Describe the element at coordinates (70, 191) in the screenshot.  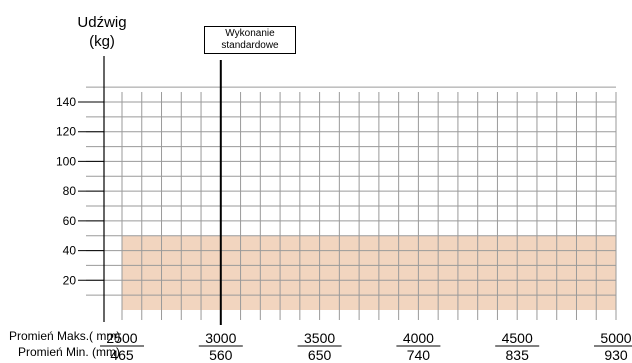
I see `y-tick-label: 80` at that location.